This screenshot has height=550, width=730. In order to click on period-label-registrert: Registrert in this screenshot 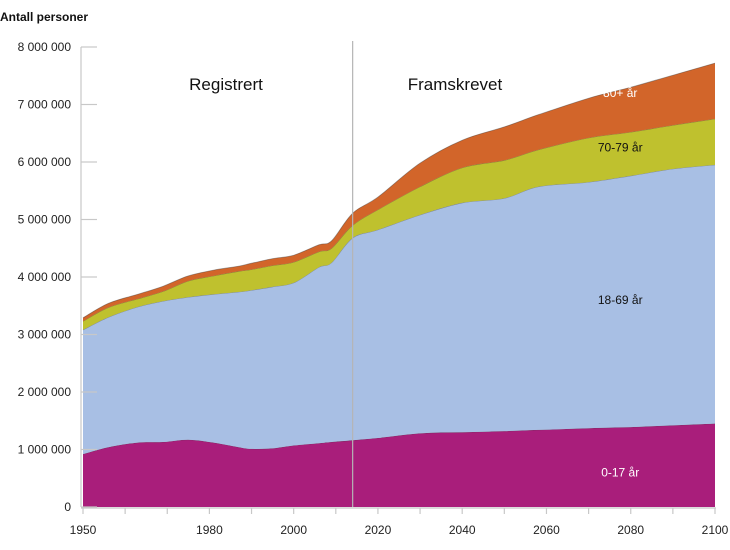, I will do `click(226, 84)`.